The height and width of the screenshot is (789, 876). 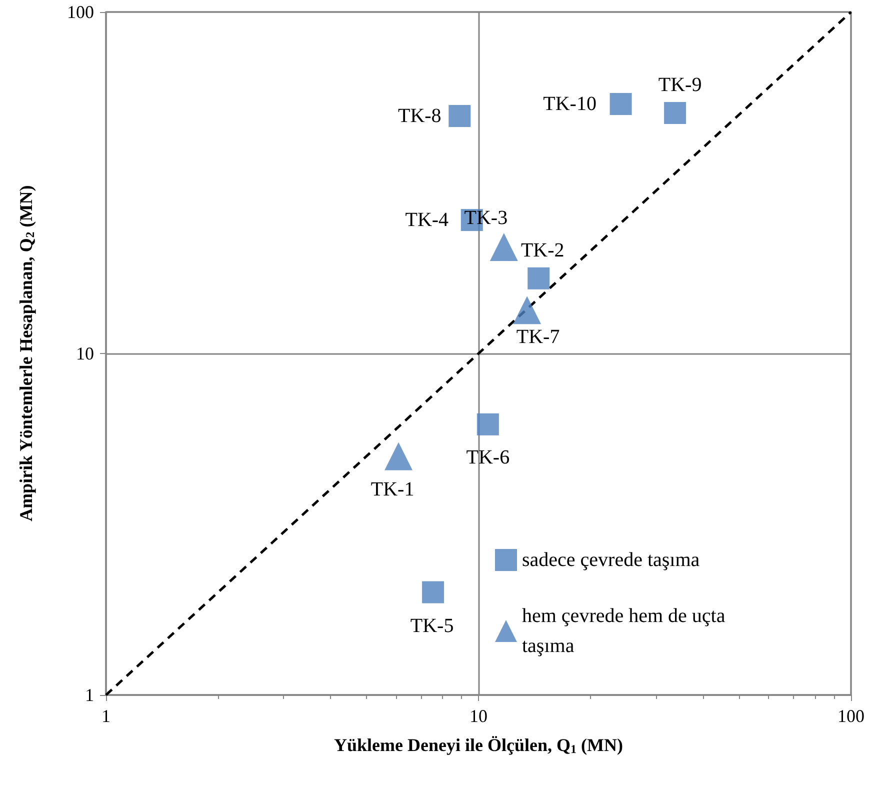 What do you see at coordinates (427, 219) in the screenshot?
I see `annotation: TK-4` at bounding box center [427, 219].